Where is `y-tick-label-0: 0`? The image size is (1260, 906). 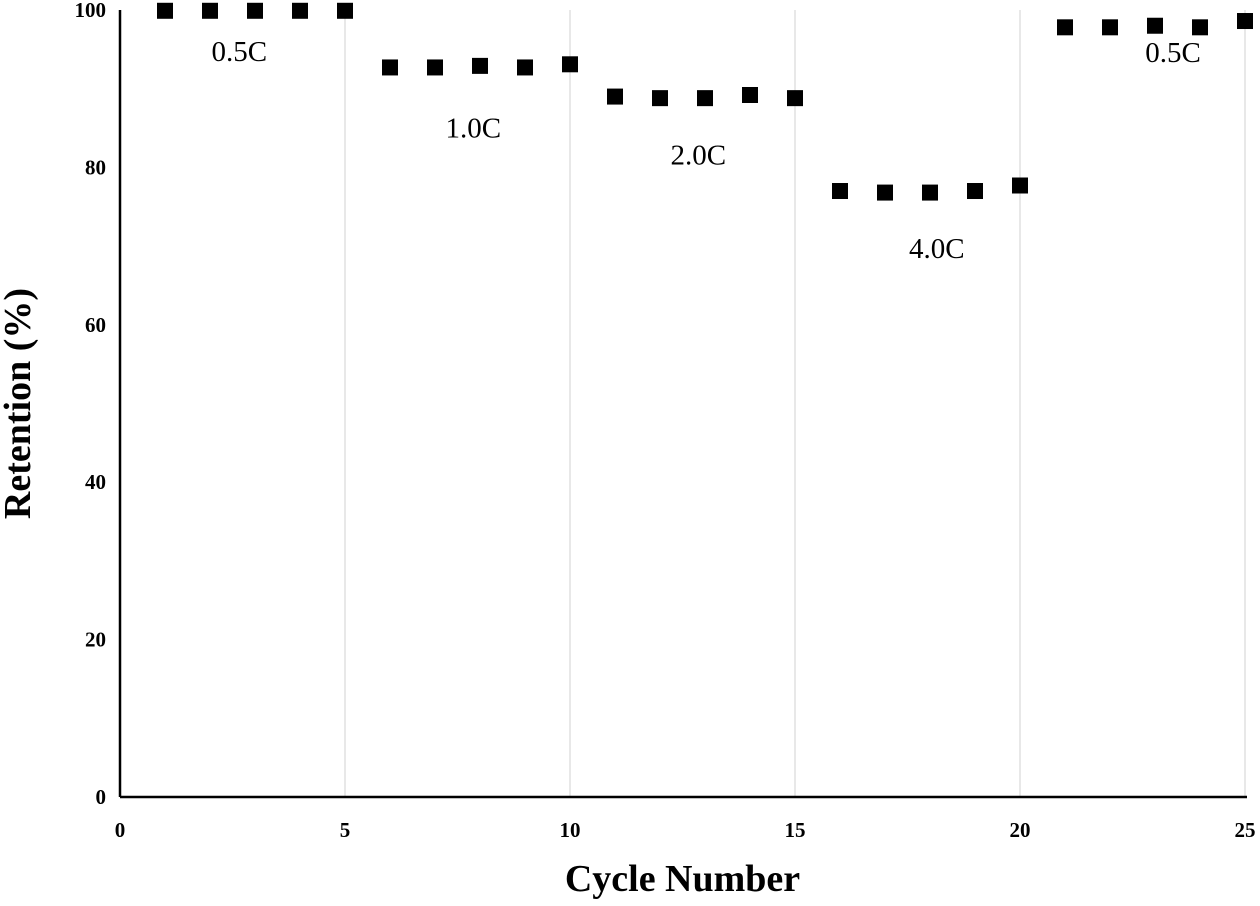 y-tick-label-0: 0 is located at coordinates (101, 797).